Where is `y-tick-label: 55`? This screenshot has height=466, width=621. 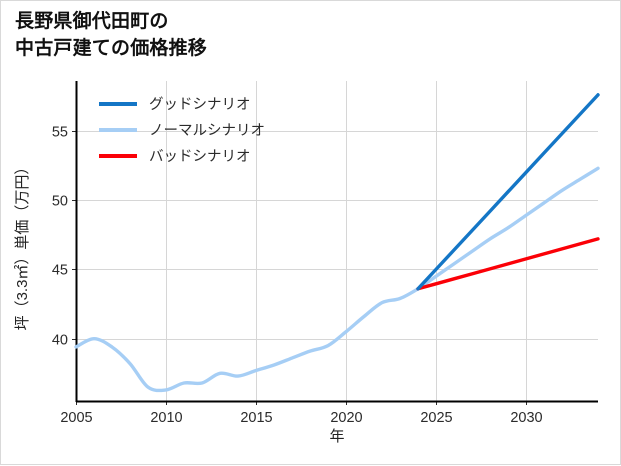 y-tick-label: 55 is located at coordinates (60, 133).